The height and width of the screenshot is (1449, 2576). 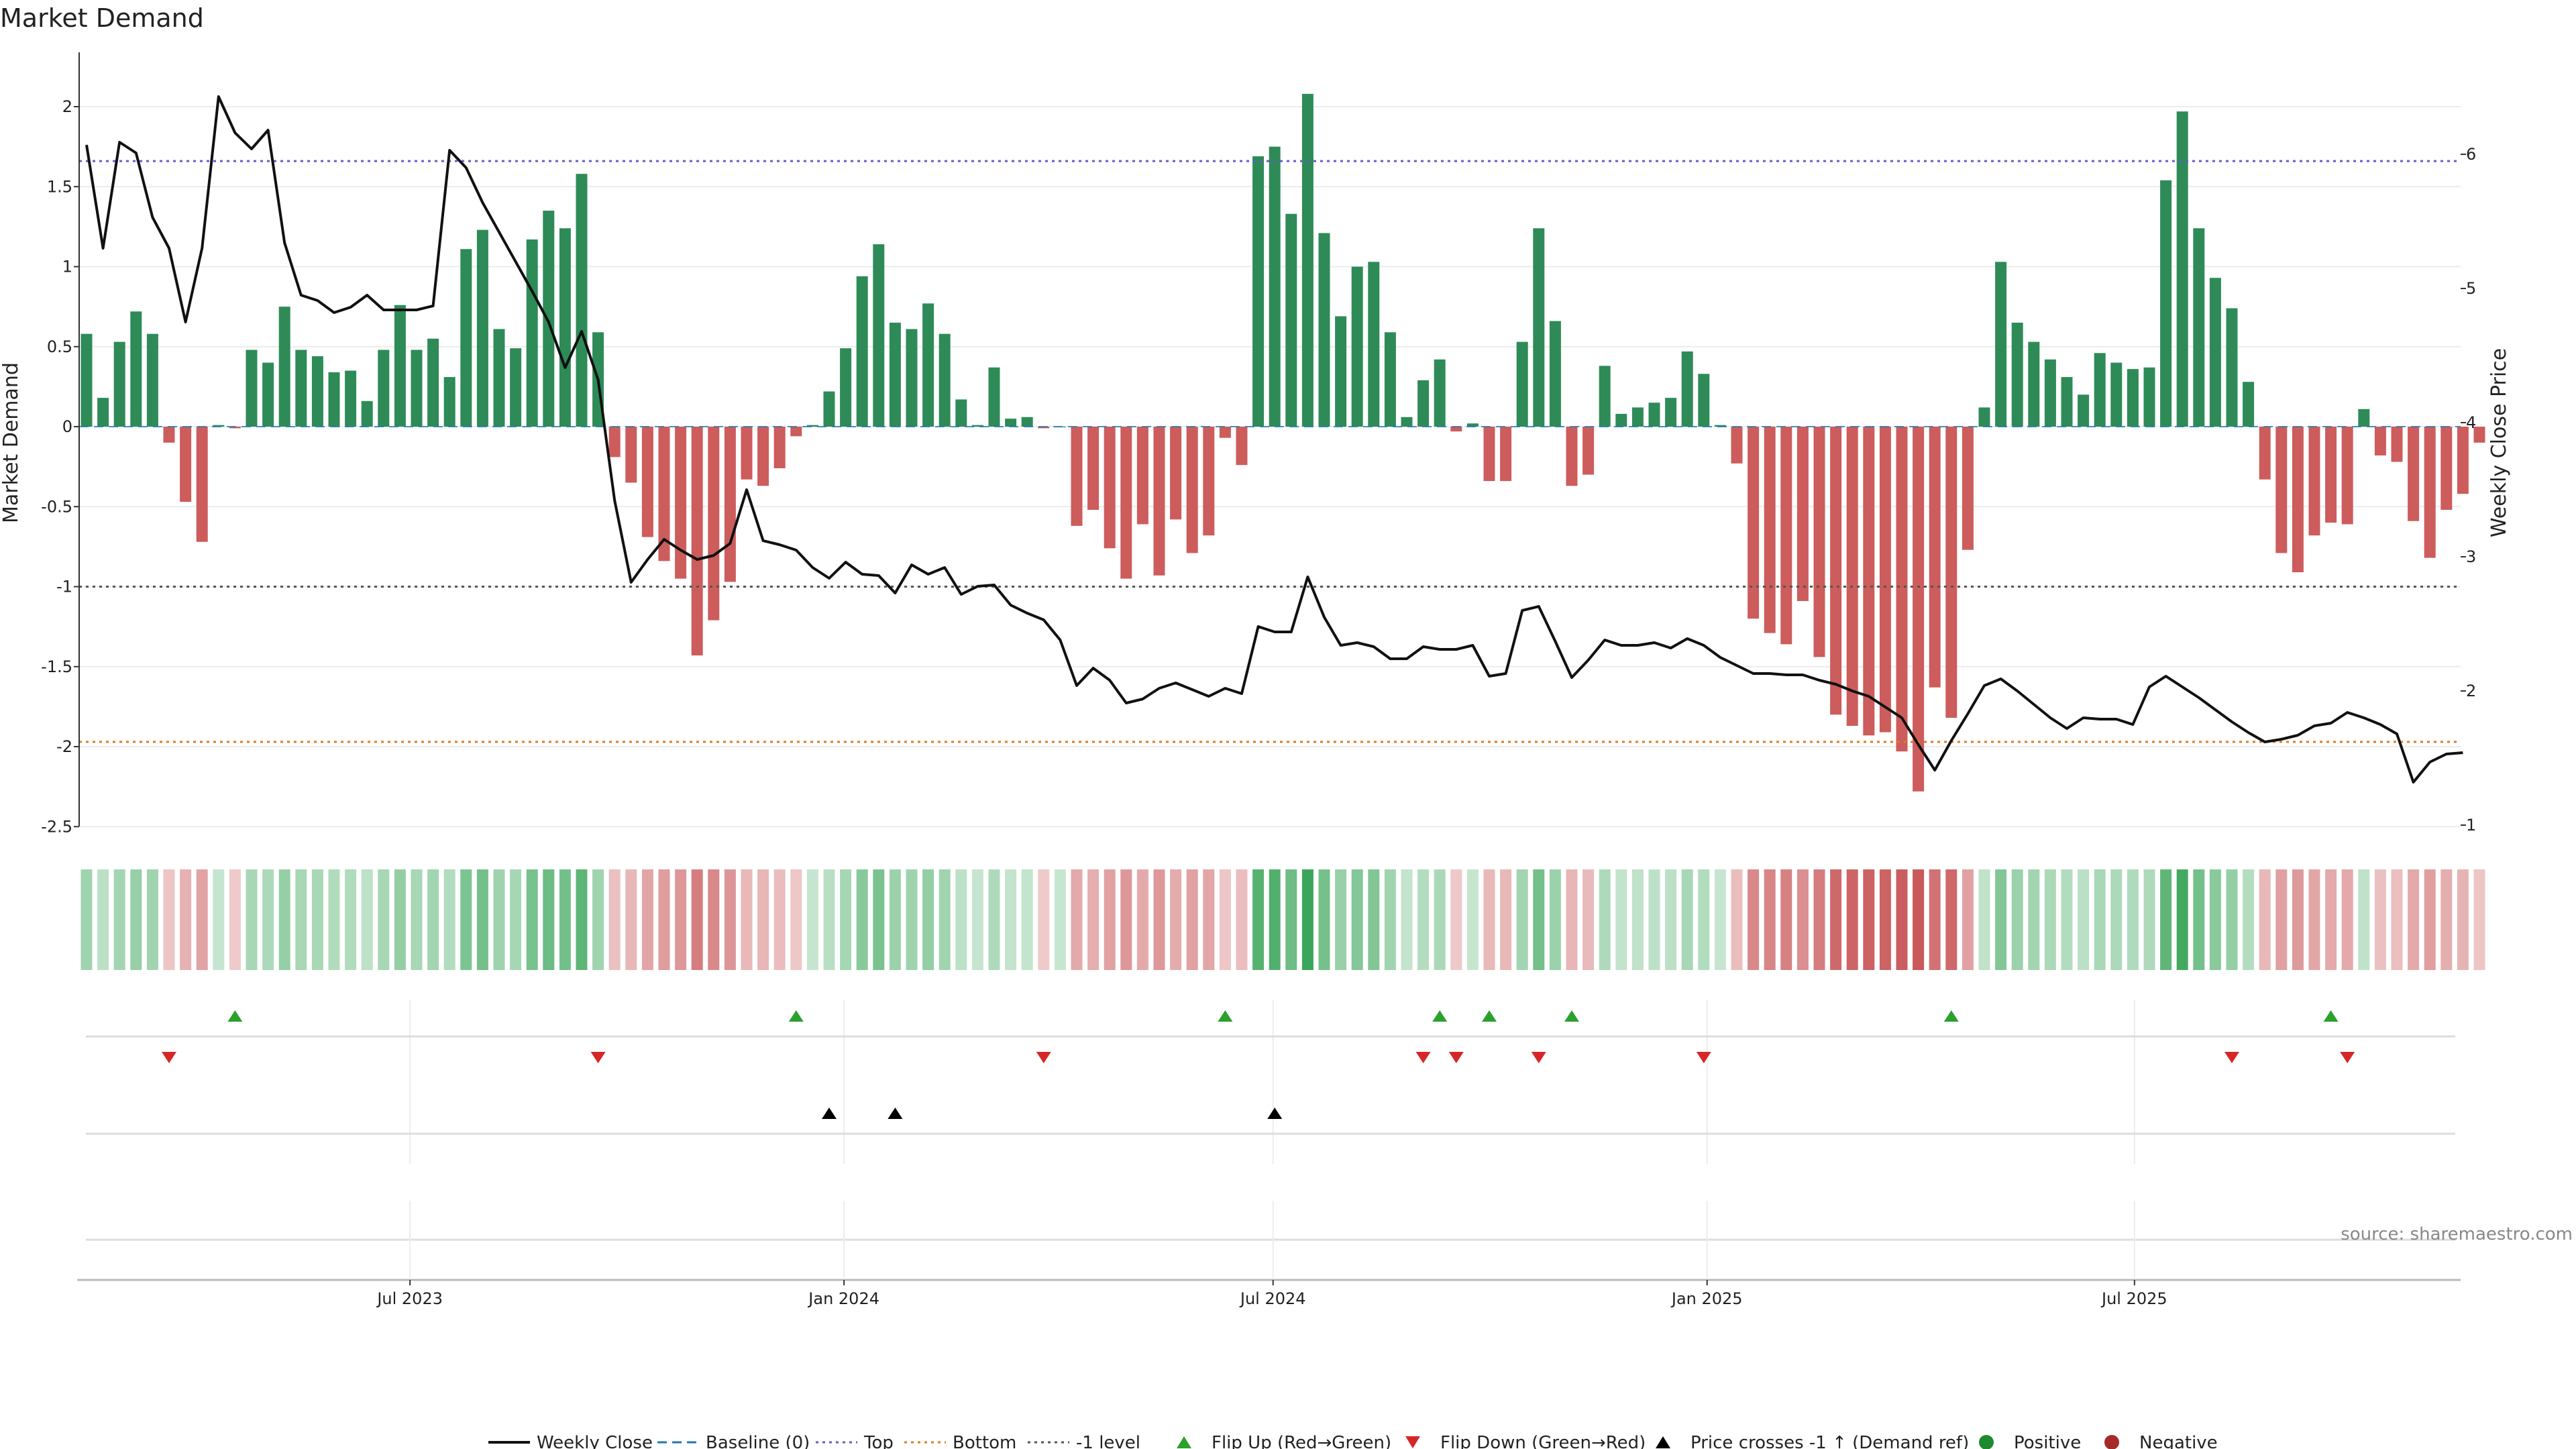 I want to click on legend-label: Flip Down (Green→Red), so click(x=1543, y=1441).